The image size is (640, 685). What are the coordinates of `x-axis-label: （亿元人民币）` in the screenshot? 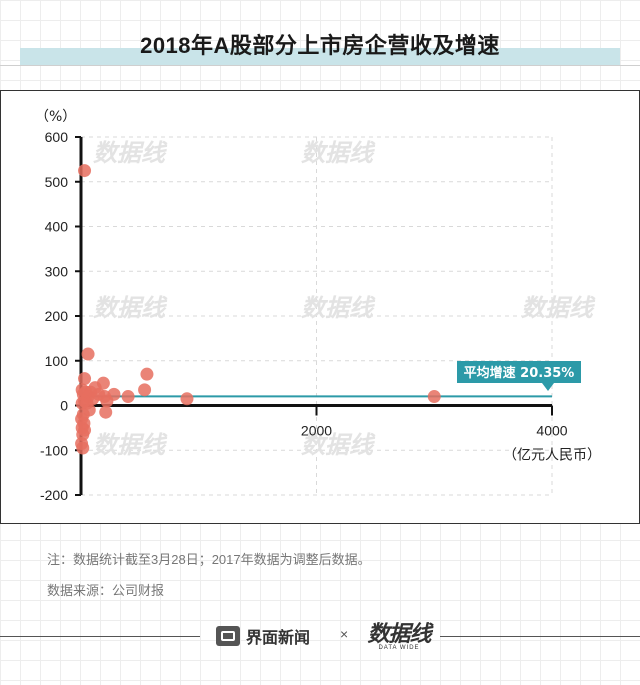 It's located at (552, 456).